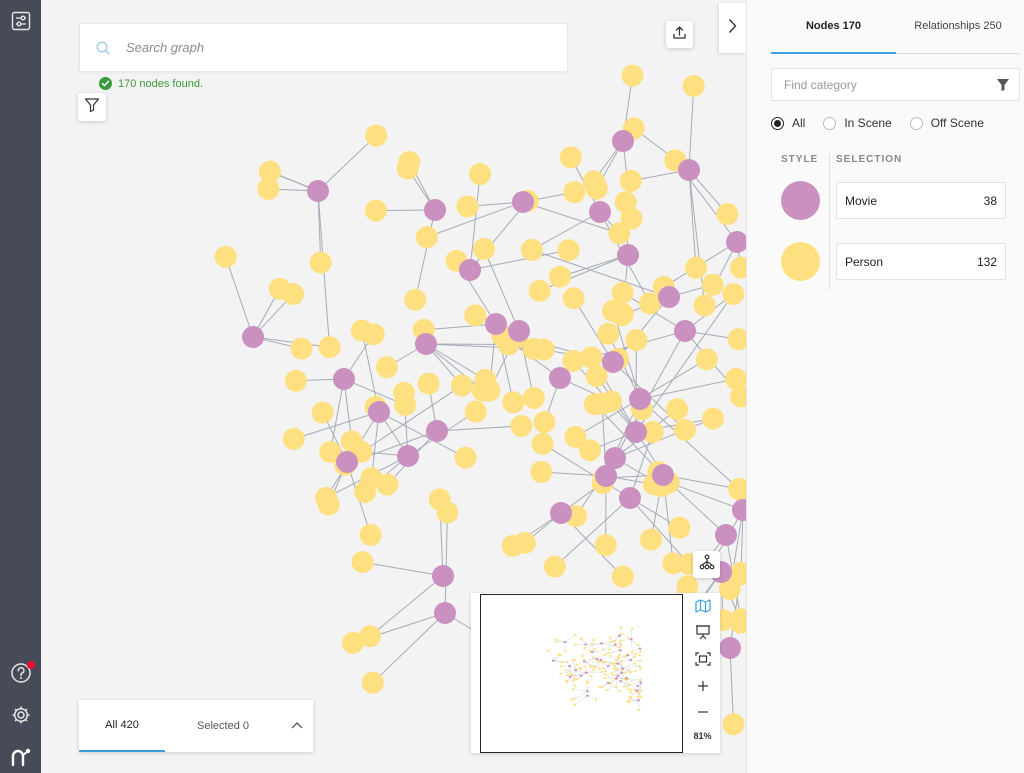 The image size is (1024, 773). Describe the element at coordinates (833, 34) in the screenshot. I see `tab-nodes: Nodes 170` at that location.